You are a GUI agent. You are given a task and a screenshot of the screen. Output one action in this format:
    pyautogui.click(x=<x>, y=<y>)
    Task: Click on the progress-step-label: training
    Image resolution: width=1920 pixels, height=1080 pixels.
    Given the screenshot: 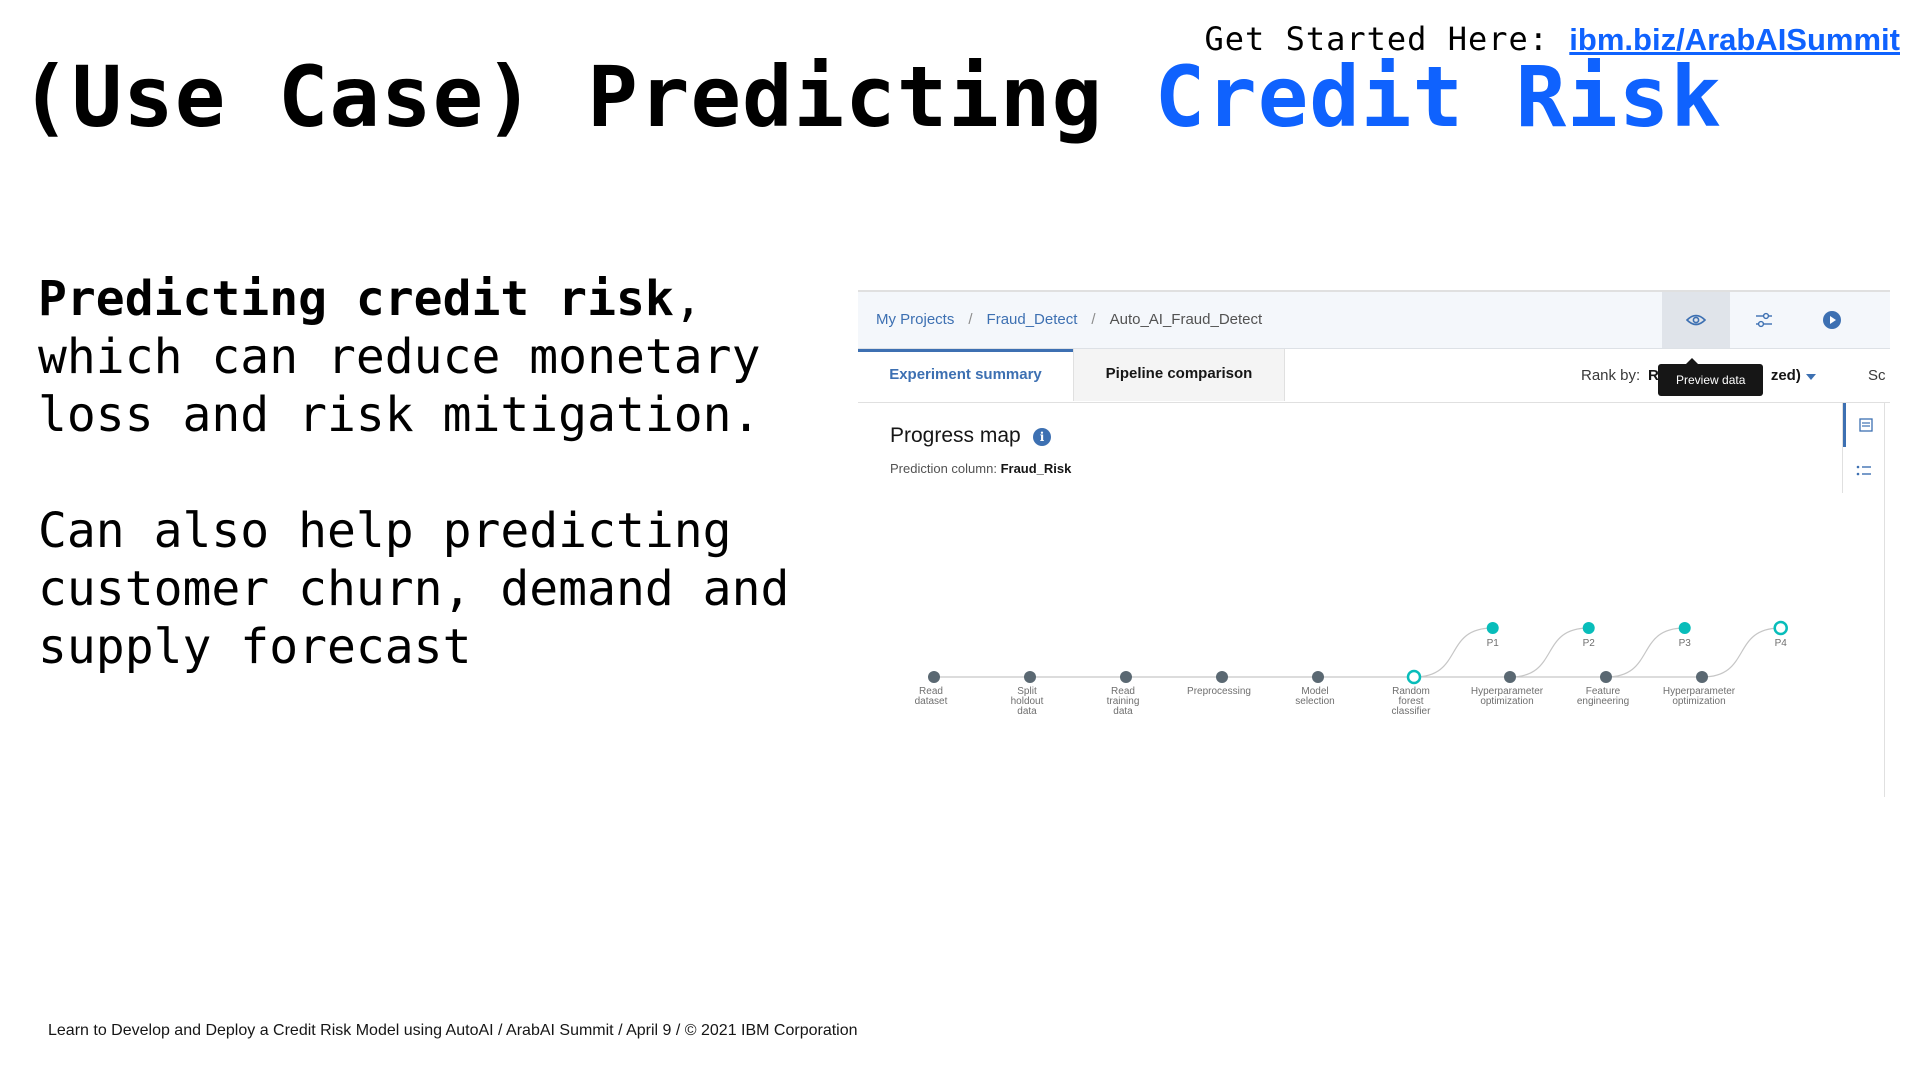 What is the action you would take?
    pyautogui.click(x=1123, y=701)
    